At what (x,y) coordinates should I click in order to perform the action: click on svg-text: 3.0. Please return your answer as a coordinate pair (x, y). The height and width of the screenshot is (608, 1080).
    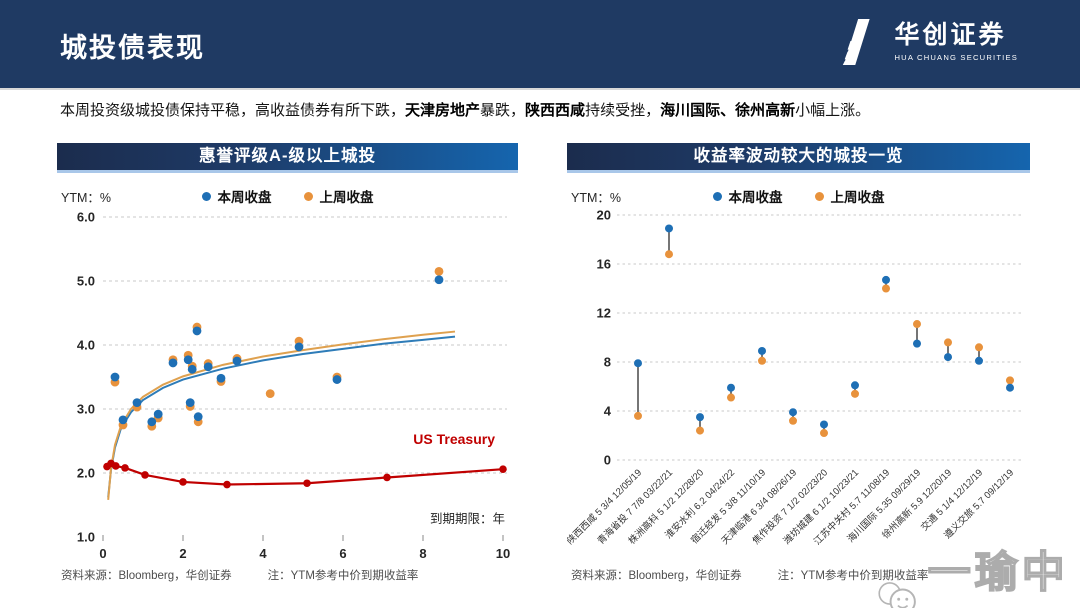
    Looking at the image, I should click on (86, 409).